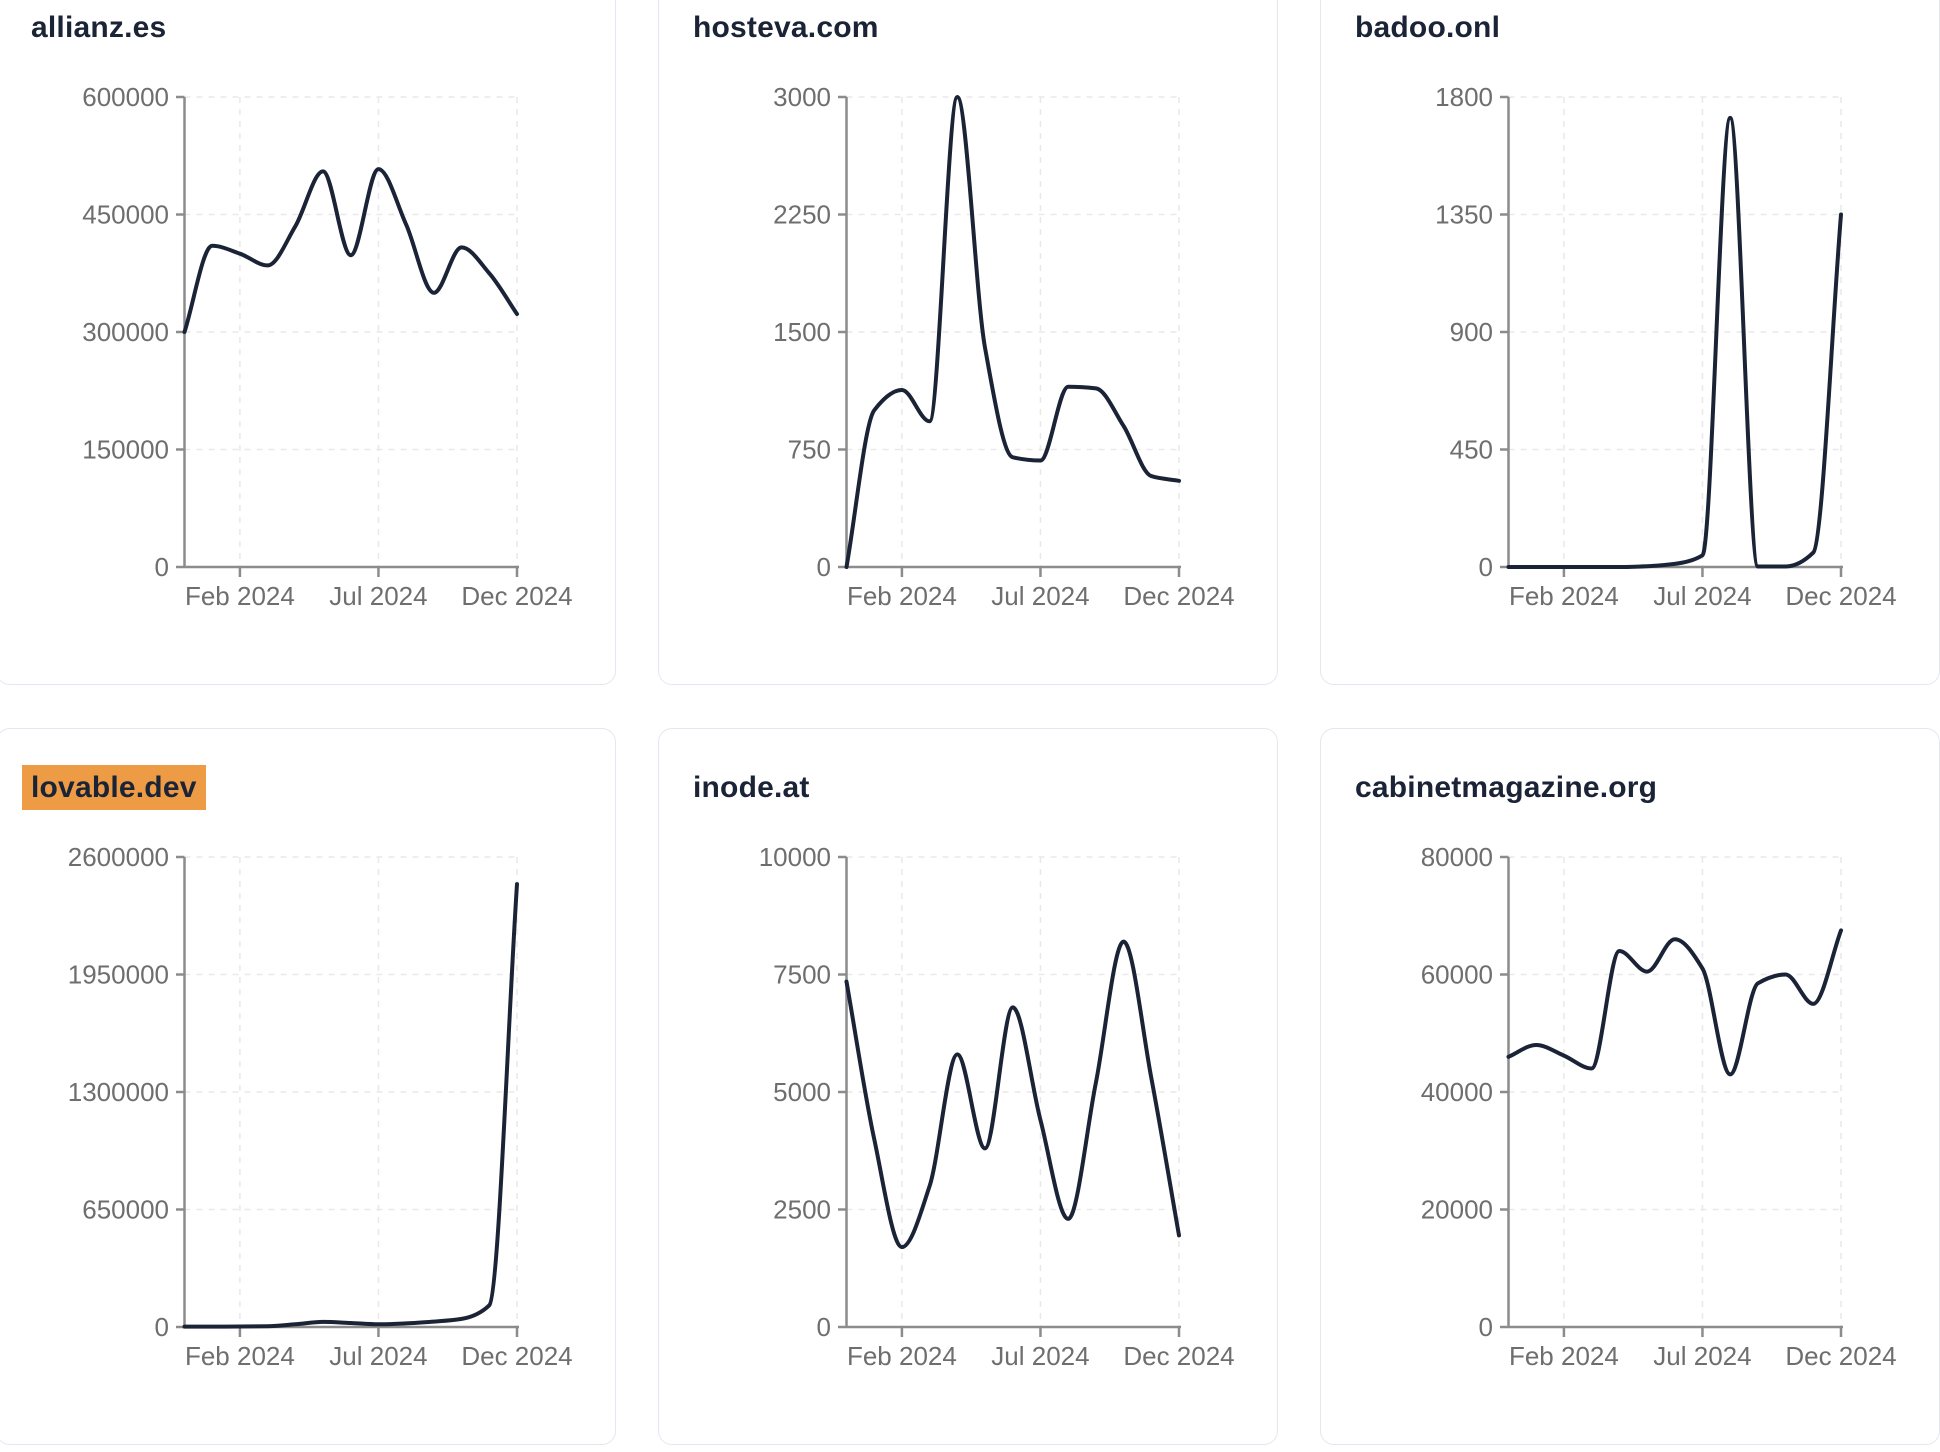 This screenshot has width=1940, height=1452. I want to click on y-tick-label: 80000, so click(1457, 857).